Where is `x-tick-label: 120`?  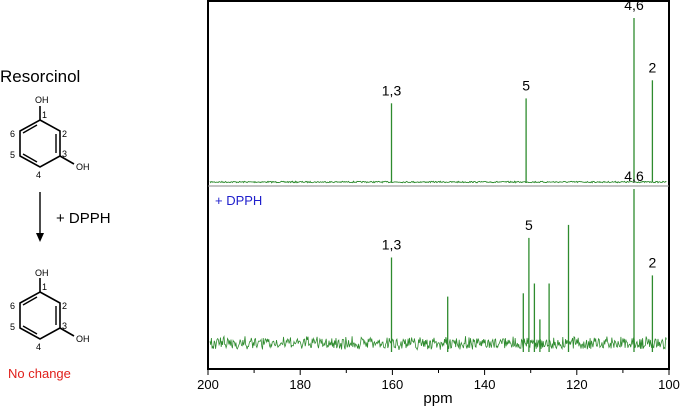
x-tick-label: 120 is located at coordinates (577, 384).